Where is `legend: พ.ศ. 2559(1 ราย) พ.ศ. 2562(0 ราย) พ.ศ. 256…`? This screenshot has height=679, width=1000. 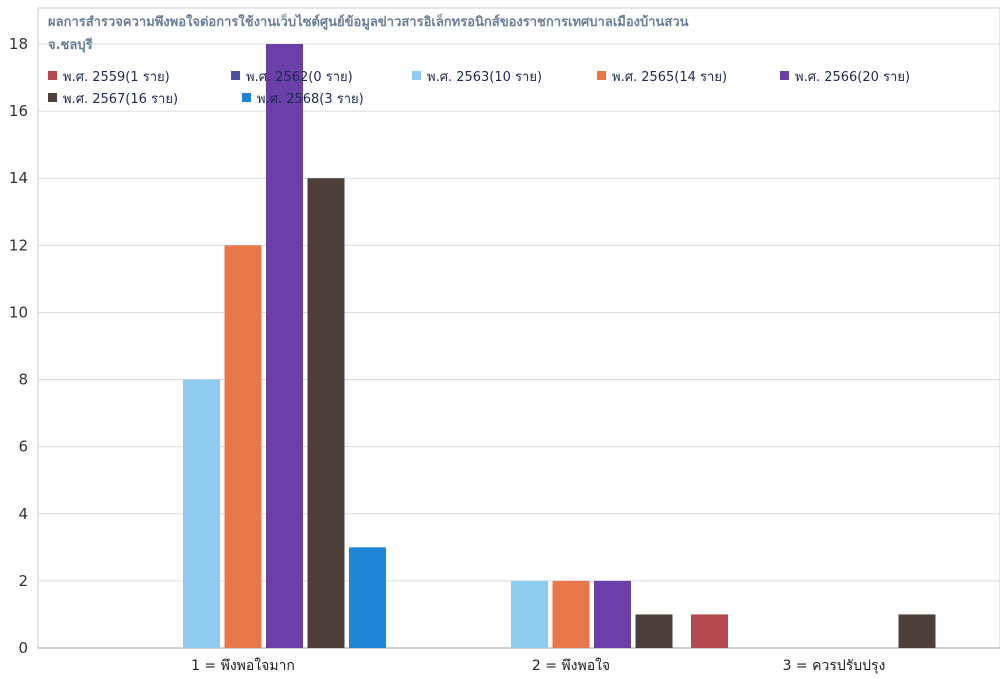 legend: พ.ศ. 2559(1 ราย) พ.ศ. 2562(0 ราย) พ.ศ. 256… is located at coordinates (479, 88).